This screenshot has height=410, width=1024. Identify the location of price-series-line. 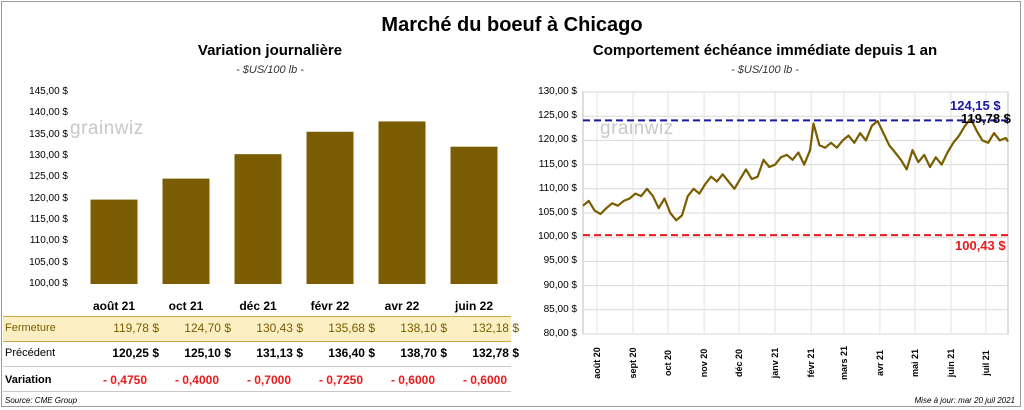
(795, 169).